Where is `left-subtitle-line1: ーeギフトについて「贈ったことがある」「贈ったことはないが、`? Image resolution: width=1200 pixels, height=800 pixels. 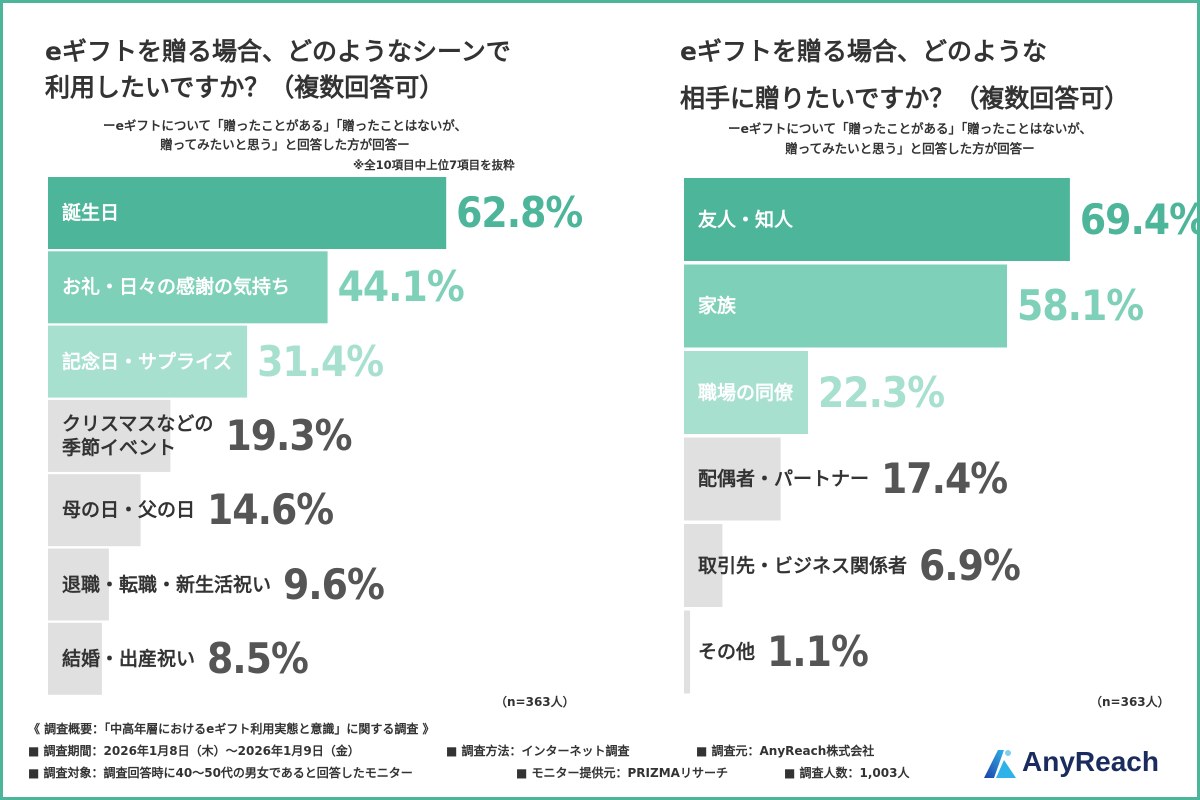 left-subtitle-line1: ーeギフトについて「贈ったことがある」「贈ったことはないが、 is located at coordinates (285, 125).